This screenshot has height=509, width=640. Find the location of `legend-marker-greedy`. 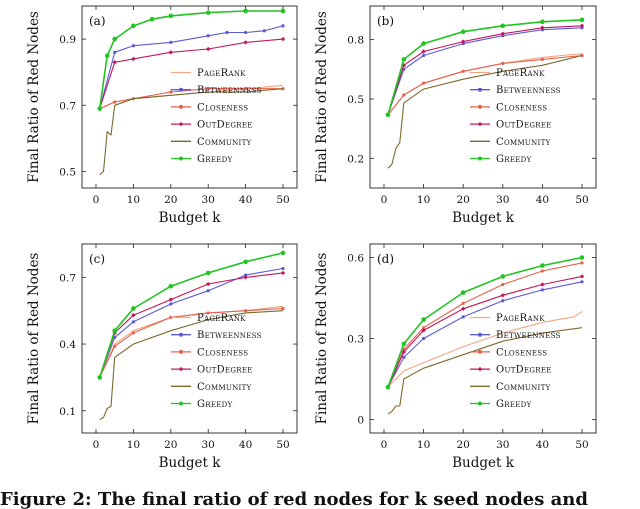

legend-marker-greedy is located at coordinates (480, 403).